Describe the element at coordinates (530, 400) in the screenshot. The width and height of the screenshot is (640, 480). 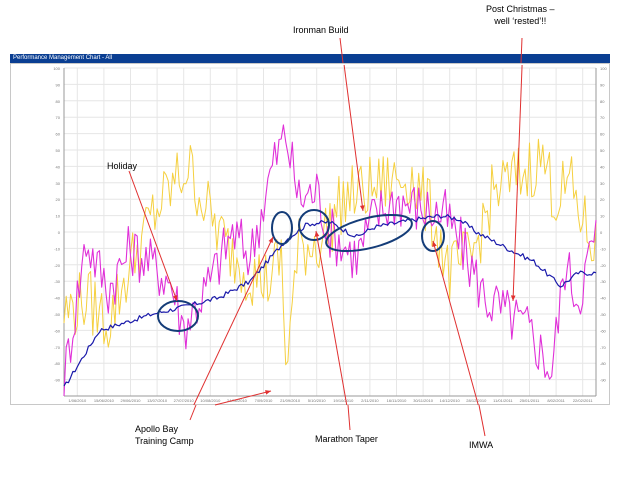
I see `x-tick-label: 25/01/2011` at that location.